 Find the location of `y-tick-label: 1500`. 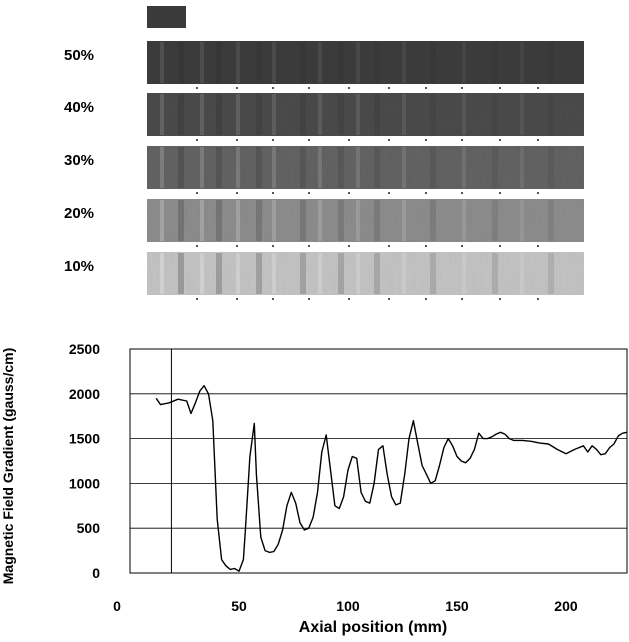

y-tick-label: 1500 is located at coordinates (84, 439).